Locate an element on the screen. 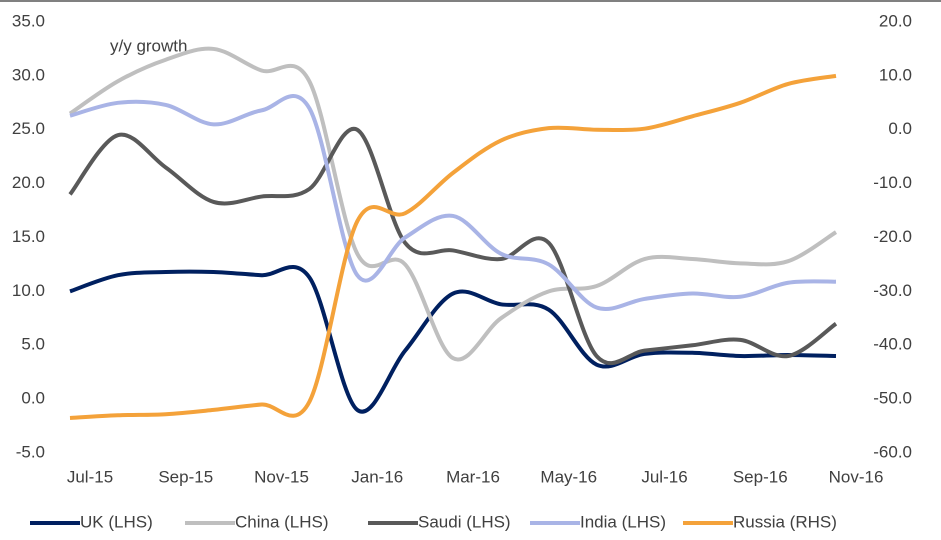 Image resolution: width=941 pixels, height=540 pixels. y-tick-label: 5.0 is located at coordinates (33, 344).